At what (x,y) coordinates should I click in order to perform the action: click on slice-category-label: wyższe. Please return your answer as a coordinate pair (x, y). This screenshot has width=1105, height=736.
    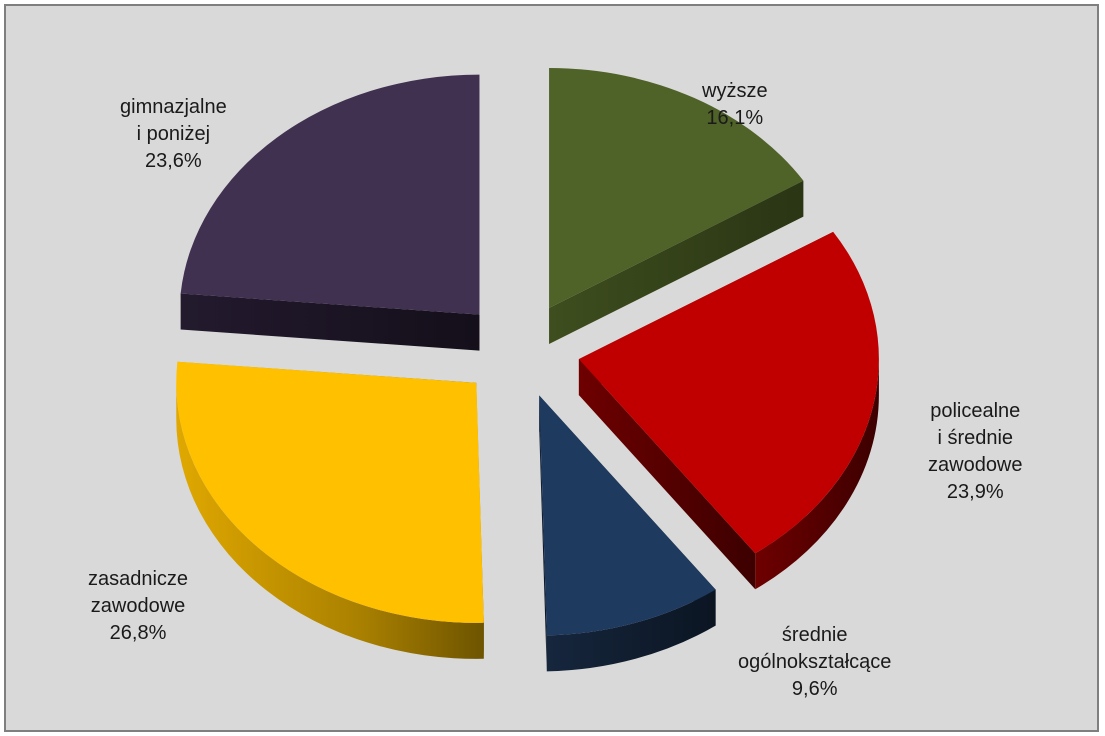
    Looking at the image, I should click on (735, 91).